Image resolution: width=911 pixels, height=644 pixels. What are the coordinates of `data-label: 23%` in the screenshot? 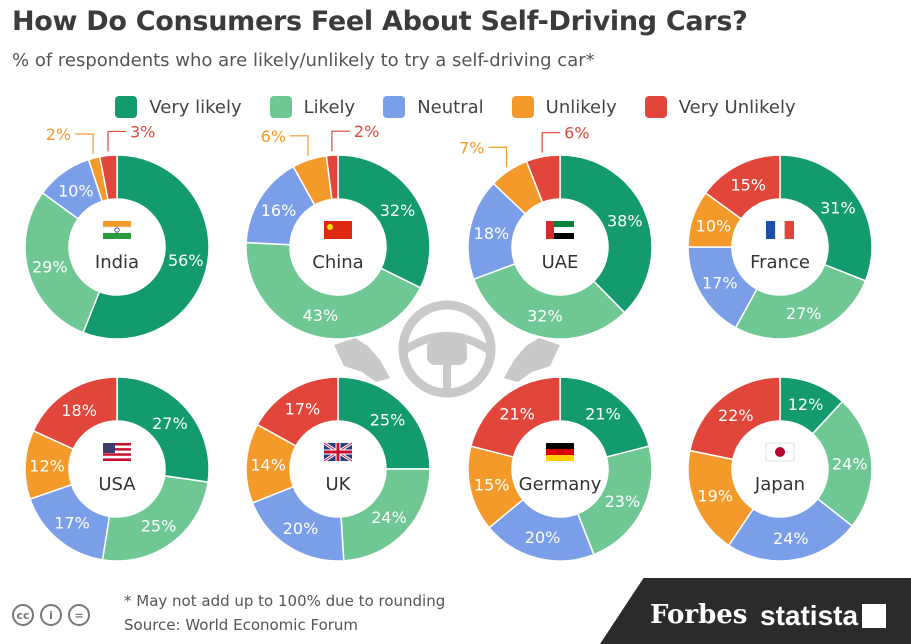 It's located at (623, 501).